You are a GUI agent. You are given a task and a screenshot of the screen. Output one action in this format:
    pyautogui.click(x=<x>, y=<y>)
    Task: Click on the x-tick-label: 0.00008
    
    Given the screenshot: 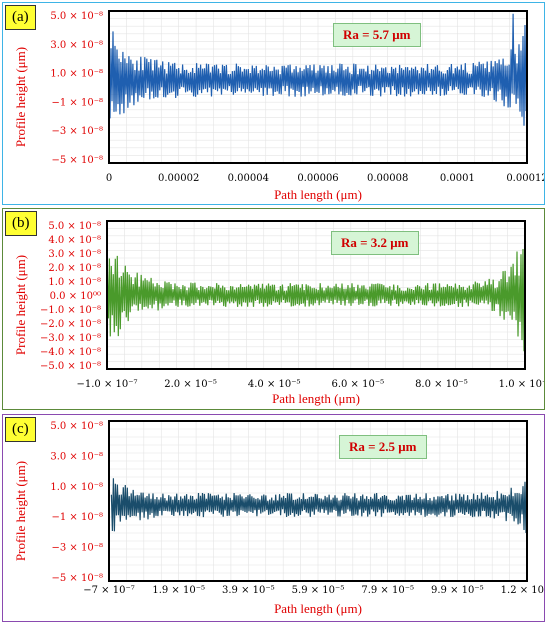 What is the action you would take?
    pyautogui.click(x=387, y=178)
    